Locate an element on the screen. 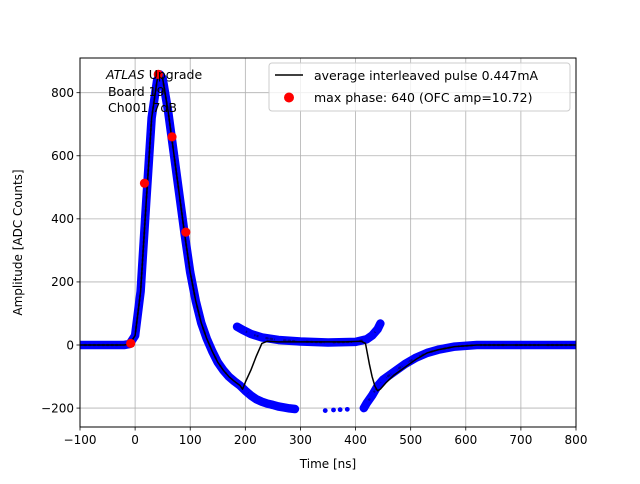 The width and height of the screenshot is (640, 484). annotation-atlas: ATLAS is located at coordinates (125, 74).